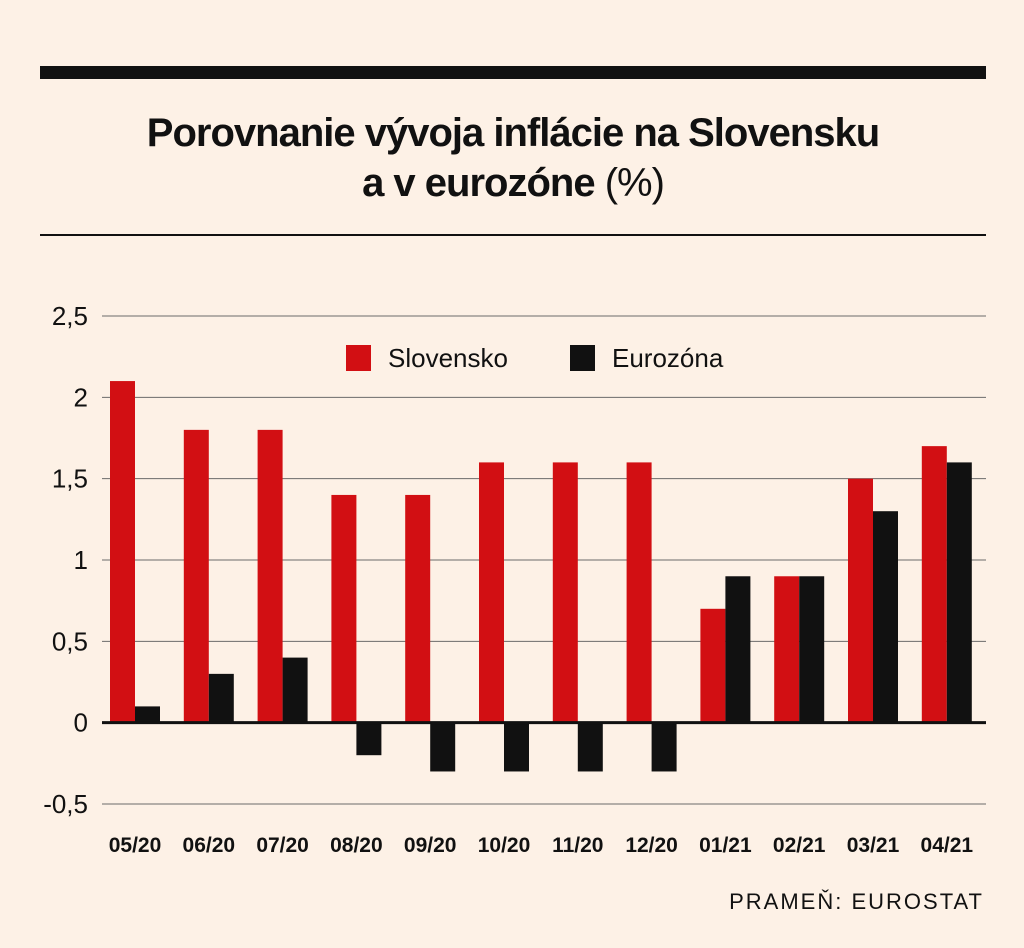 The height and width of the screenshot is (948, 1024). What do you see at coordinates (513, 235) in the screenshot?
I see `title-divider` at bounding box center [513, 235].